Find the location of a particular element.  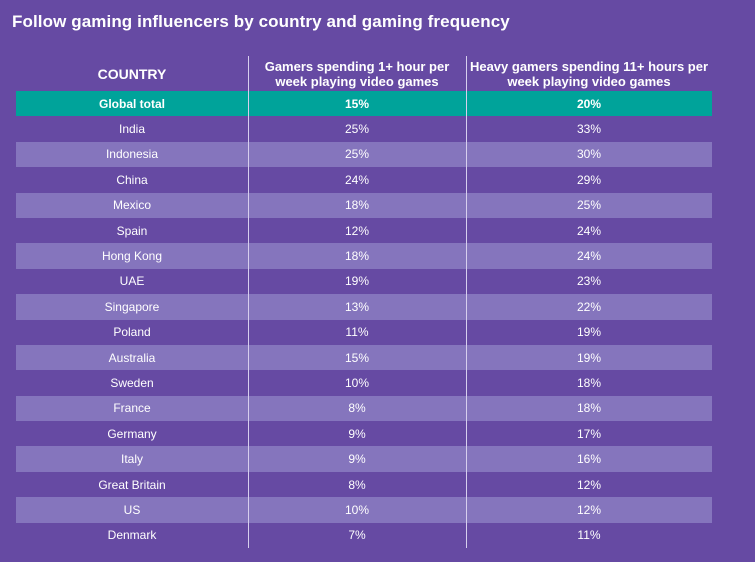

country-cell: US is located at coordinates (132, 509).